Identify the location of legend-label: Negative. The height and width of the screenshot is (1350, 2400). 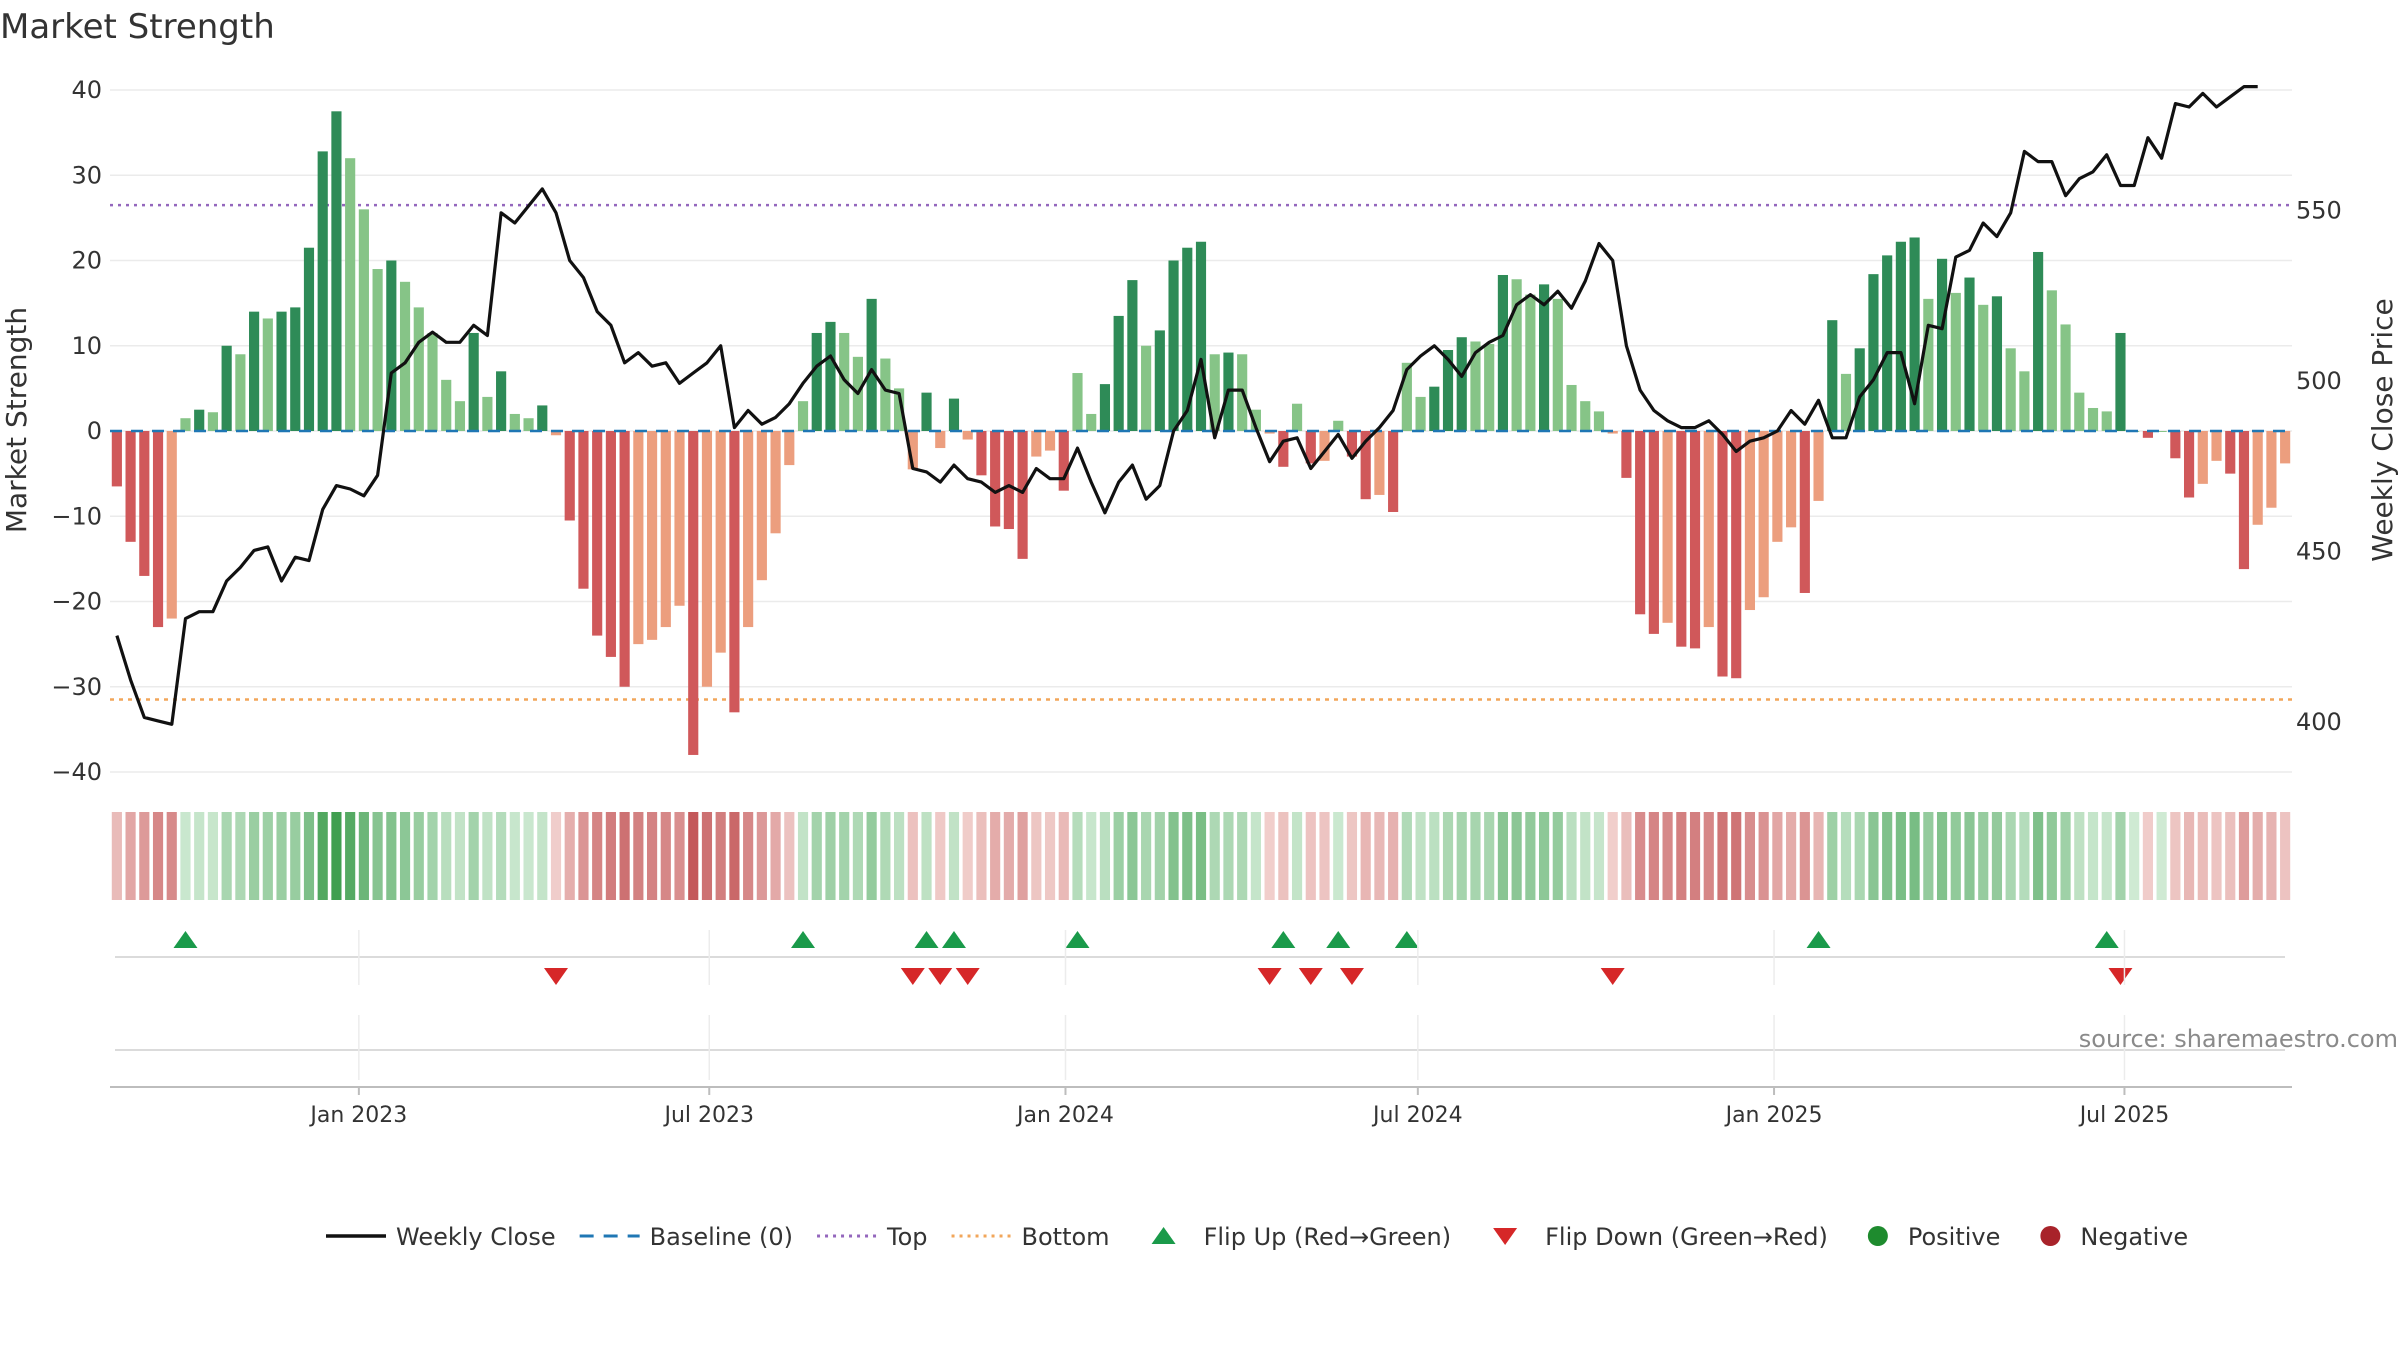
(2134, 1237).